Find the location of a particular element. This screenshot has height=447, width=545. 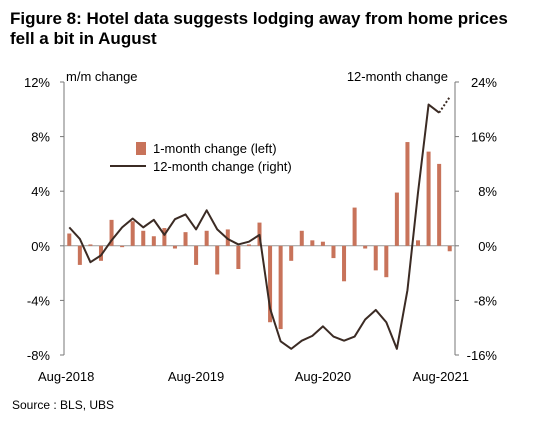

right-tick-label: 8% is located at coordinates (487, 191).